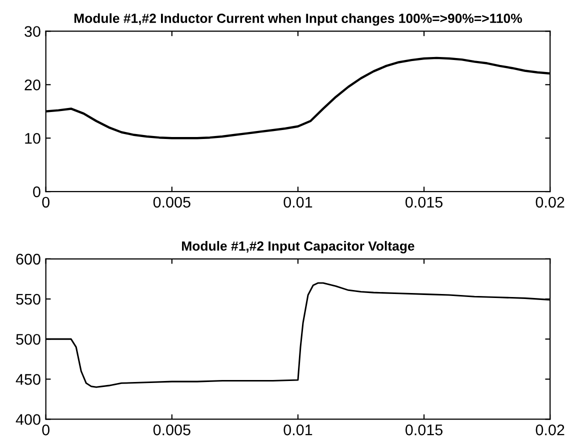 The height and width of the screenshot is (446, 573). What do you see at coordinates (28, 419) in the screenshot?
I see `y-tick-label: 400` at bounding box center [28, 419].